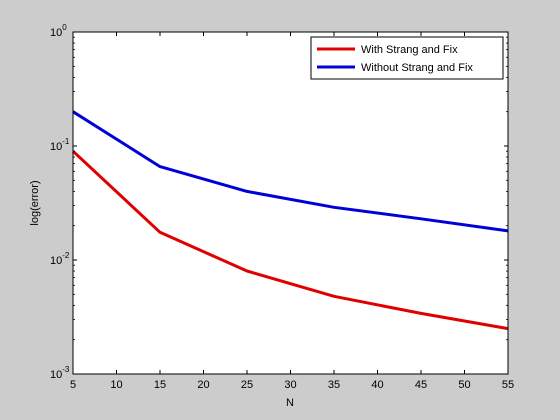 The width and height of the screenshot is (560, 420). Describe the element at coordinates (160, 385) in the screenshot. I see `x-tick-label: 15` at that location.